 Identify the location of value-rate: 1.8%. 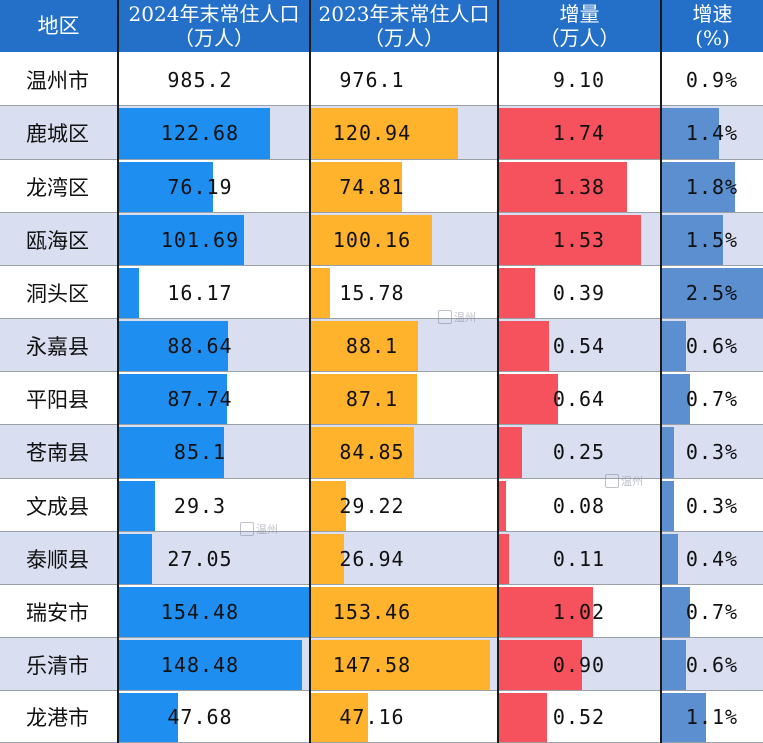
(712, 186).